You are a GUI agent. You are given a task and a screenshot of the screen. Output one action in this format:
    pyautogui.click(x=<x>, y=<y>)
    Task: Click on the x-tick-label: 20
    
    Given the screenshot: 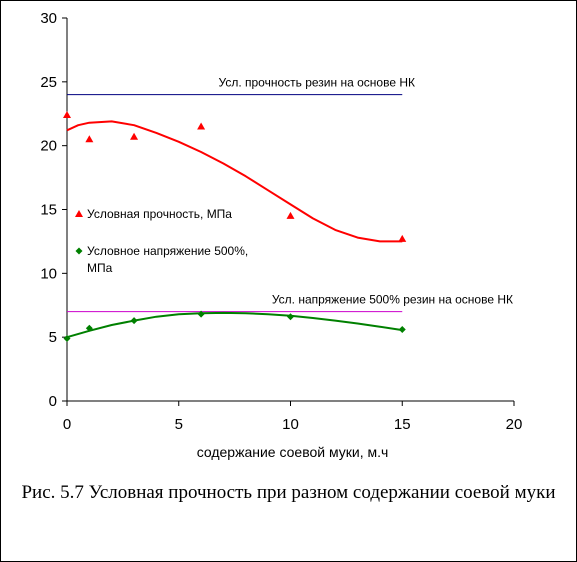 What is the action you would take?
    pyautogui.click(x=514, y=424)
    